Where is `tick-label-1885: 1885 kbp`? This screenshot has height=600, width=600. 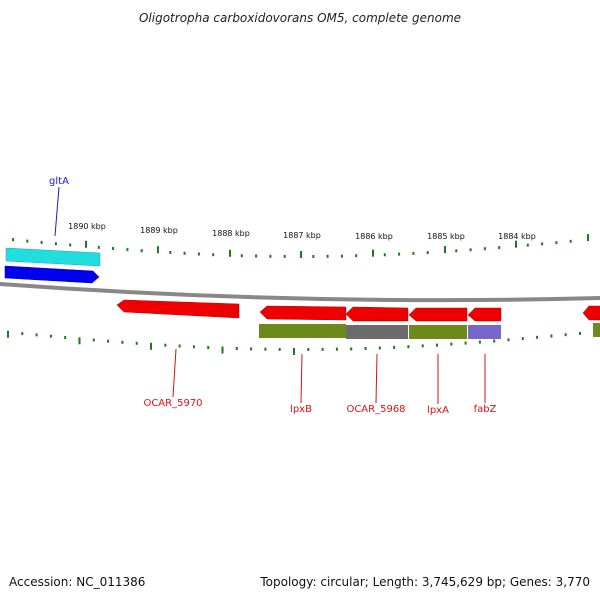
tick-label-1885: 1885 kbp is located at coordinates (446, 236).